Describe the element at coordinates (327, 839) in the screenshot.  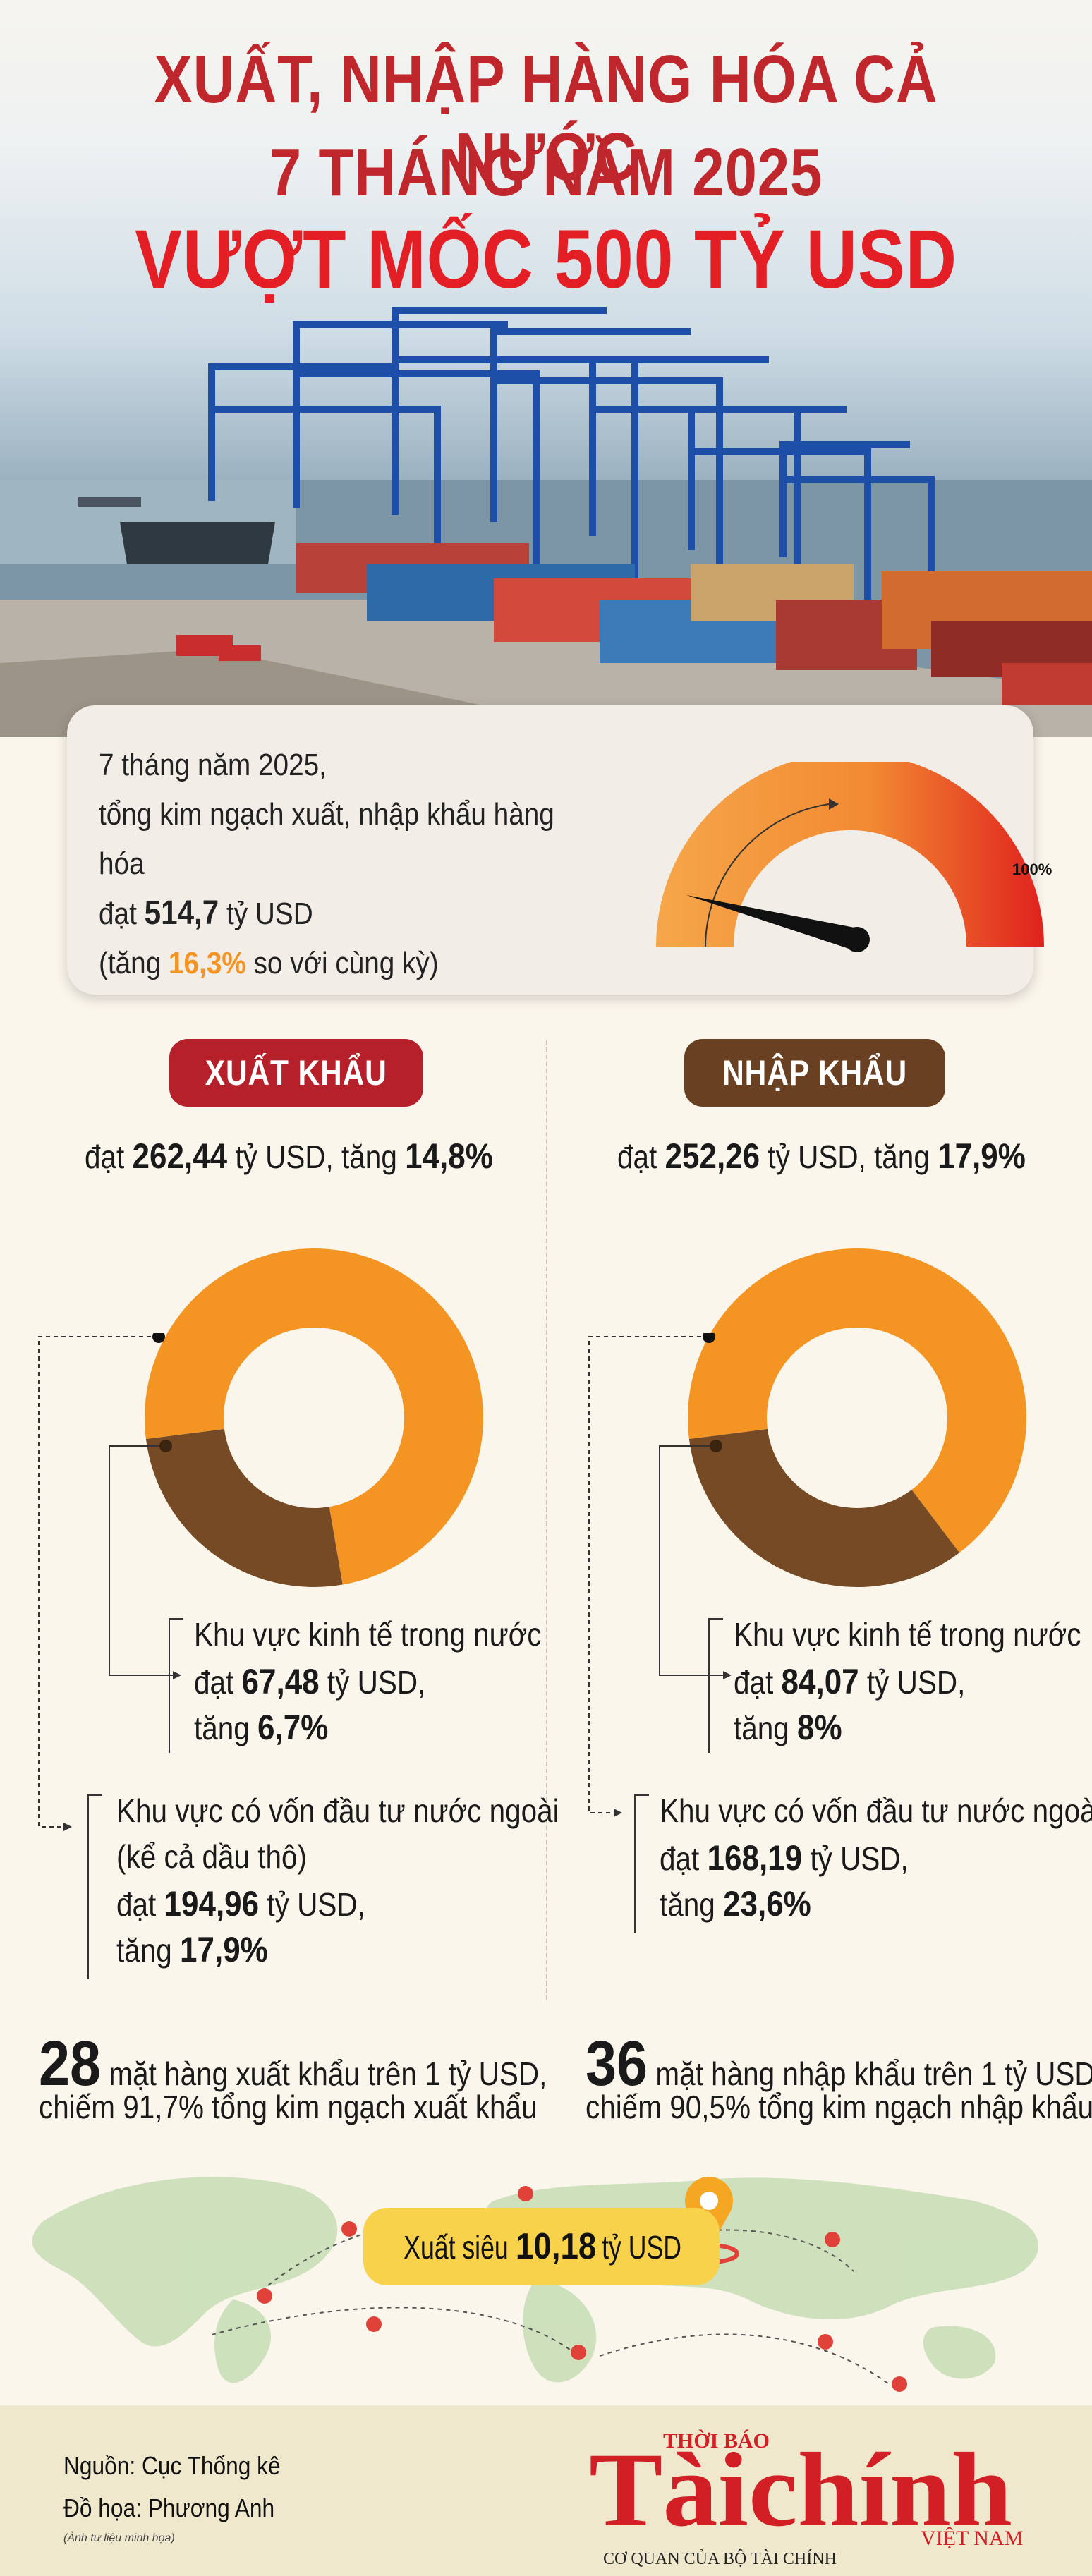
I see `summary-line-2: tổng kim ngạch xuất, nhập khẩu hàng hóa` at that location.